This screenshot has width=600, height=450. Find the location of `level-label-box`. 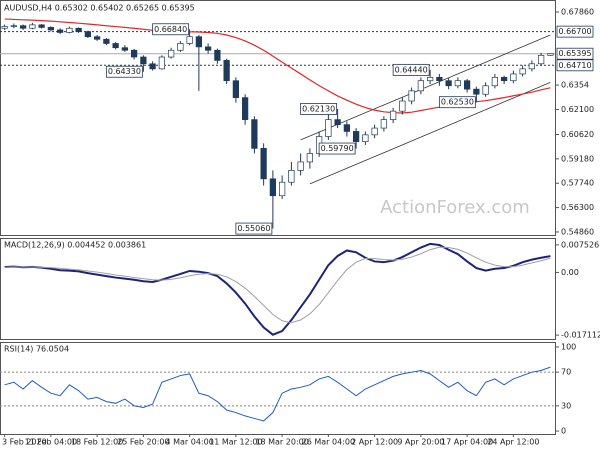

level-label-box is located at coordinates (575, 31).